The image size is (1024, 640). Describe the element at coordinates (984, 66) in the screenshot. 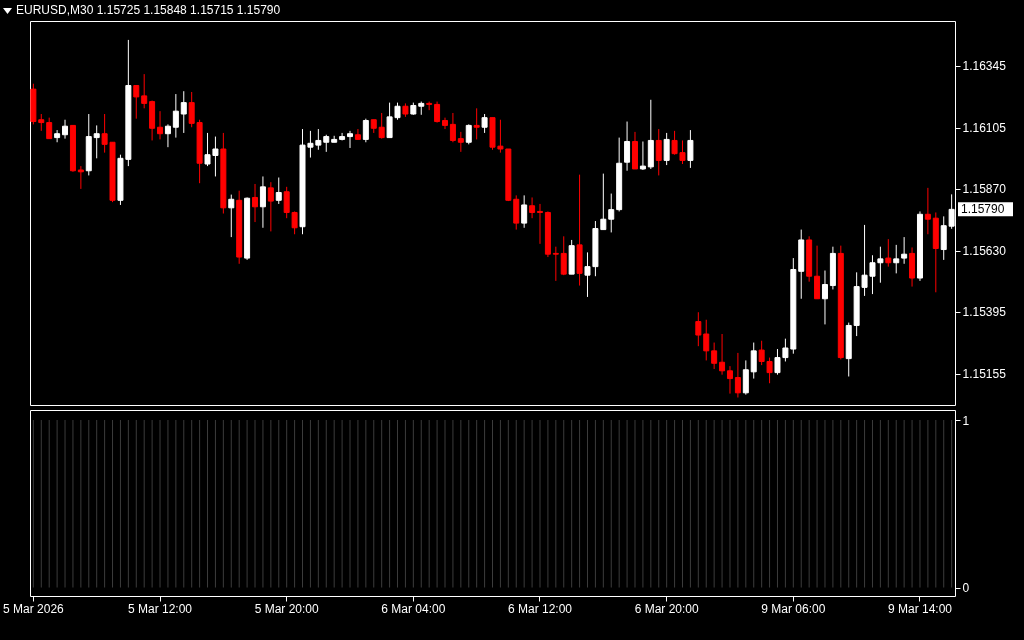

I see `y-tick-label: 1.16345` at that location.